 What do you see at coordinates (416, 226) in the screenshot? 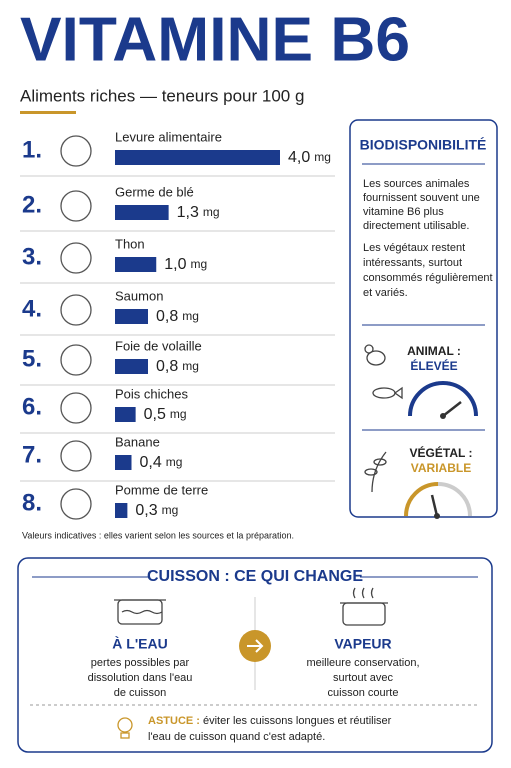
I see `text-line: directement utilisable.` at bounding box center [416, 226].